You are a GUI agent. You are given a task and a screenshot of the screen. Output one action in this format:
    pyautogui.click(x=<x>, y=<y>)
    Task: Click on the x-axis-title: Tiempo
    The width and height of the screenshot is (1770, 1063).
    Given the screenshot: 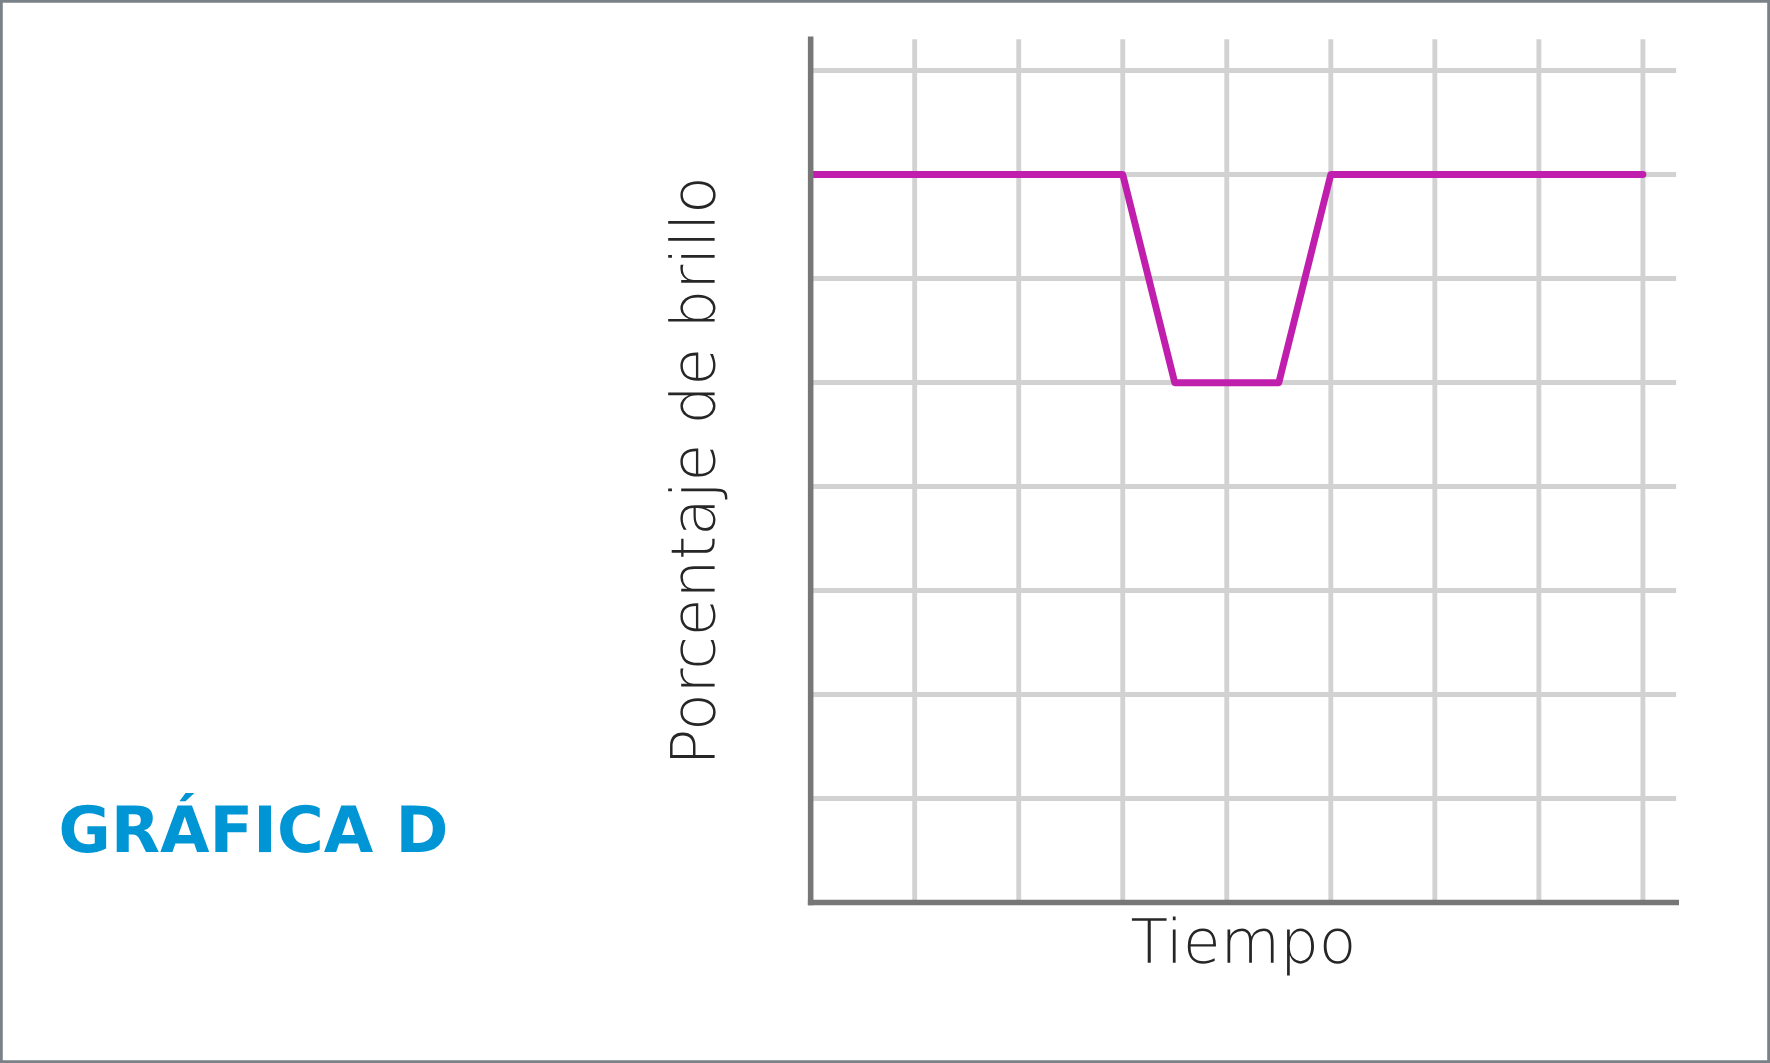 What is the action you would take?
    pyautogui.click(x=1241, y=946)
    